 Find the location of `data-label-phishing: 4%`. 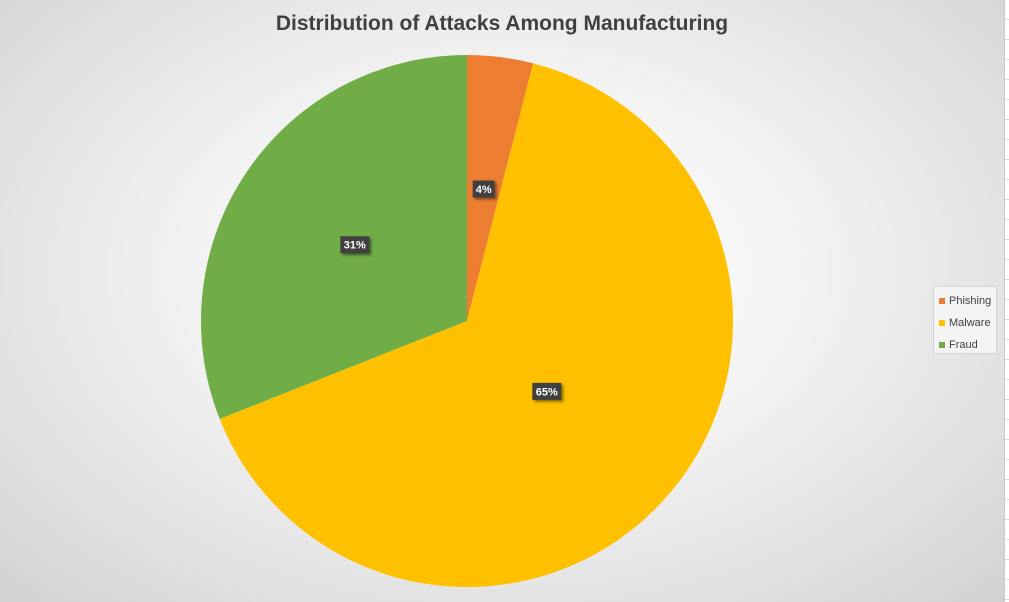

data-label-phishing: 4% is located at coordinates (483, 189).